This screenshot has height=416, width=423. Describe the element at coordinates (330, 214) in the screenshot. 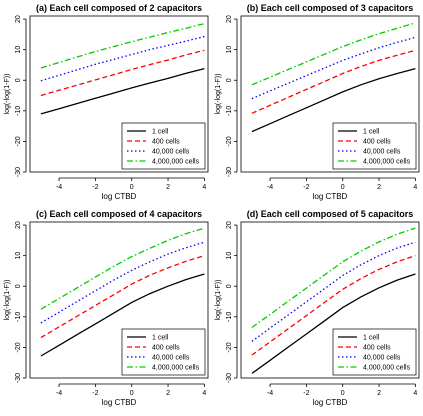

I see `chart-title: (d) Each cell composed of 5 capacitors` at that location.